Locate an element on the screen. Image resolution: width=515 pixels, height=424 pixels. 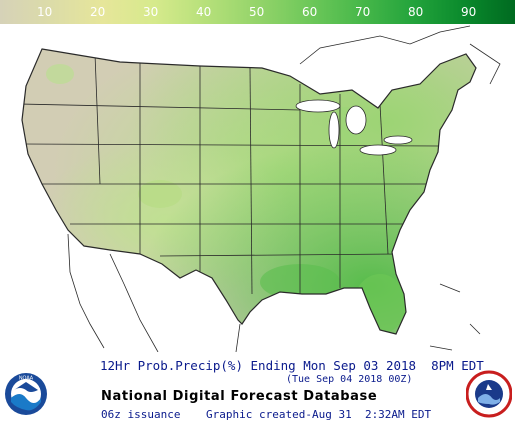
legend-tick-90: 90 is located at coordinates (469, 12).